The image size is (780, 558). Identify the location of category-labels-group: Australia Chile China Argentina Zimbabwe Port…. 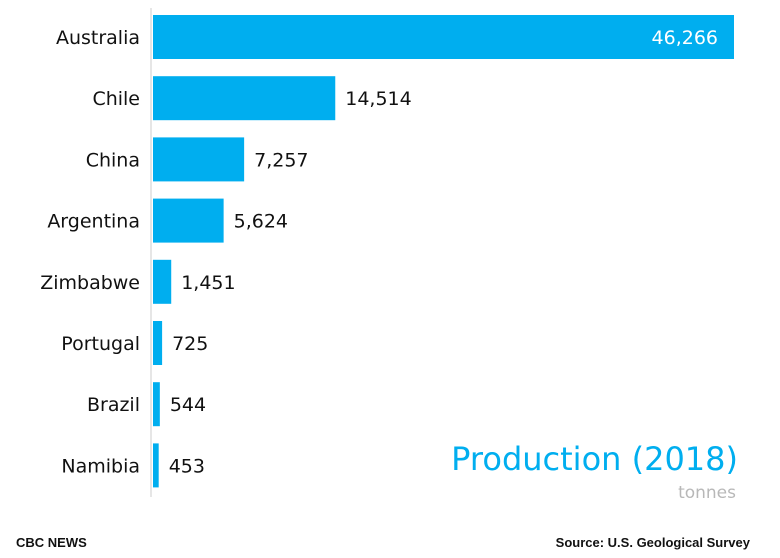
(90, 252).